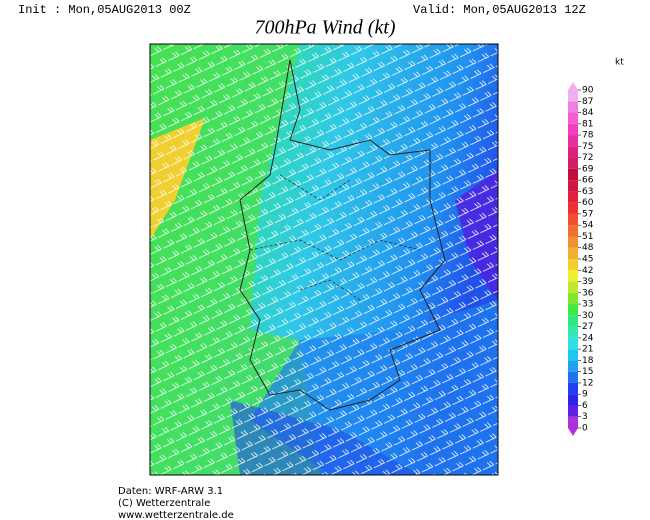 This screenshot has width=650, height=520. Describe the element at coordinates (587, 327) in the screenshot. I see `colorbar-tick-label: 27` at that location.